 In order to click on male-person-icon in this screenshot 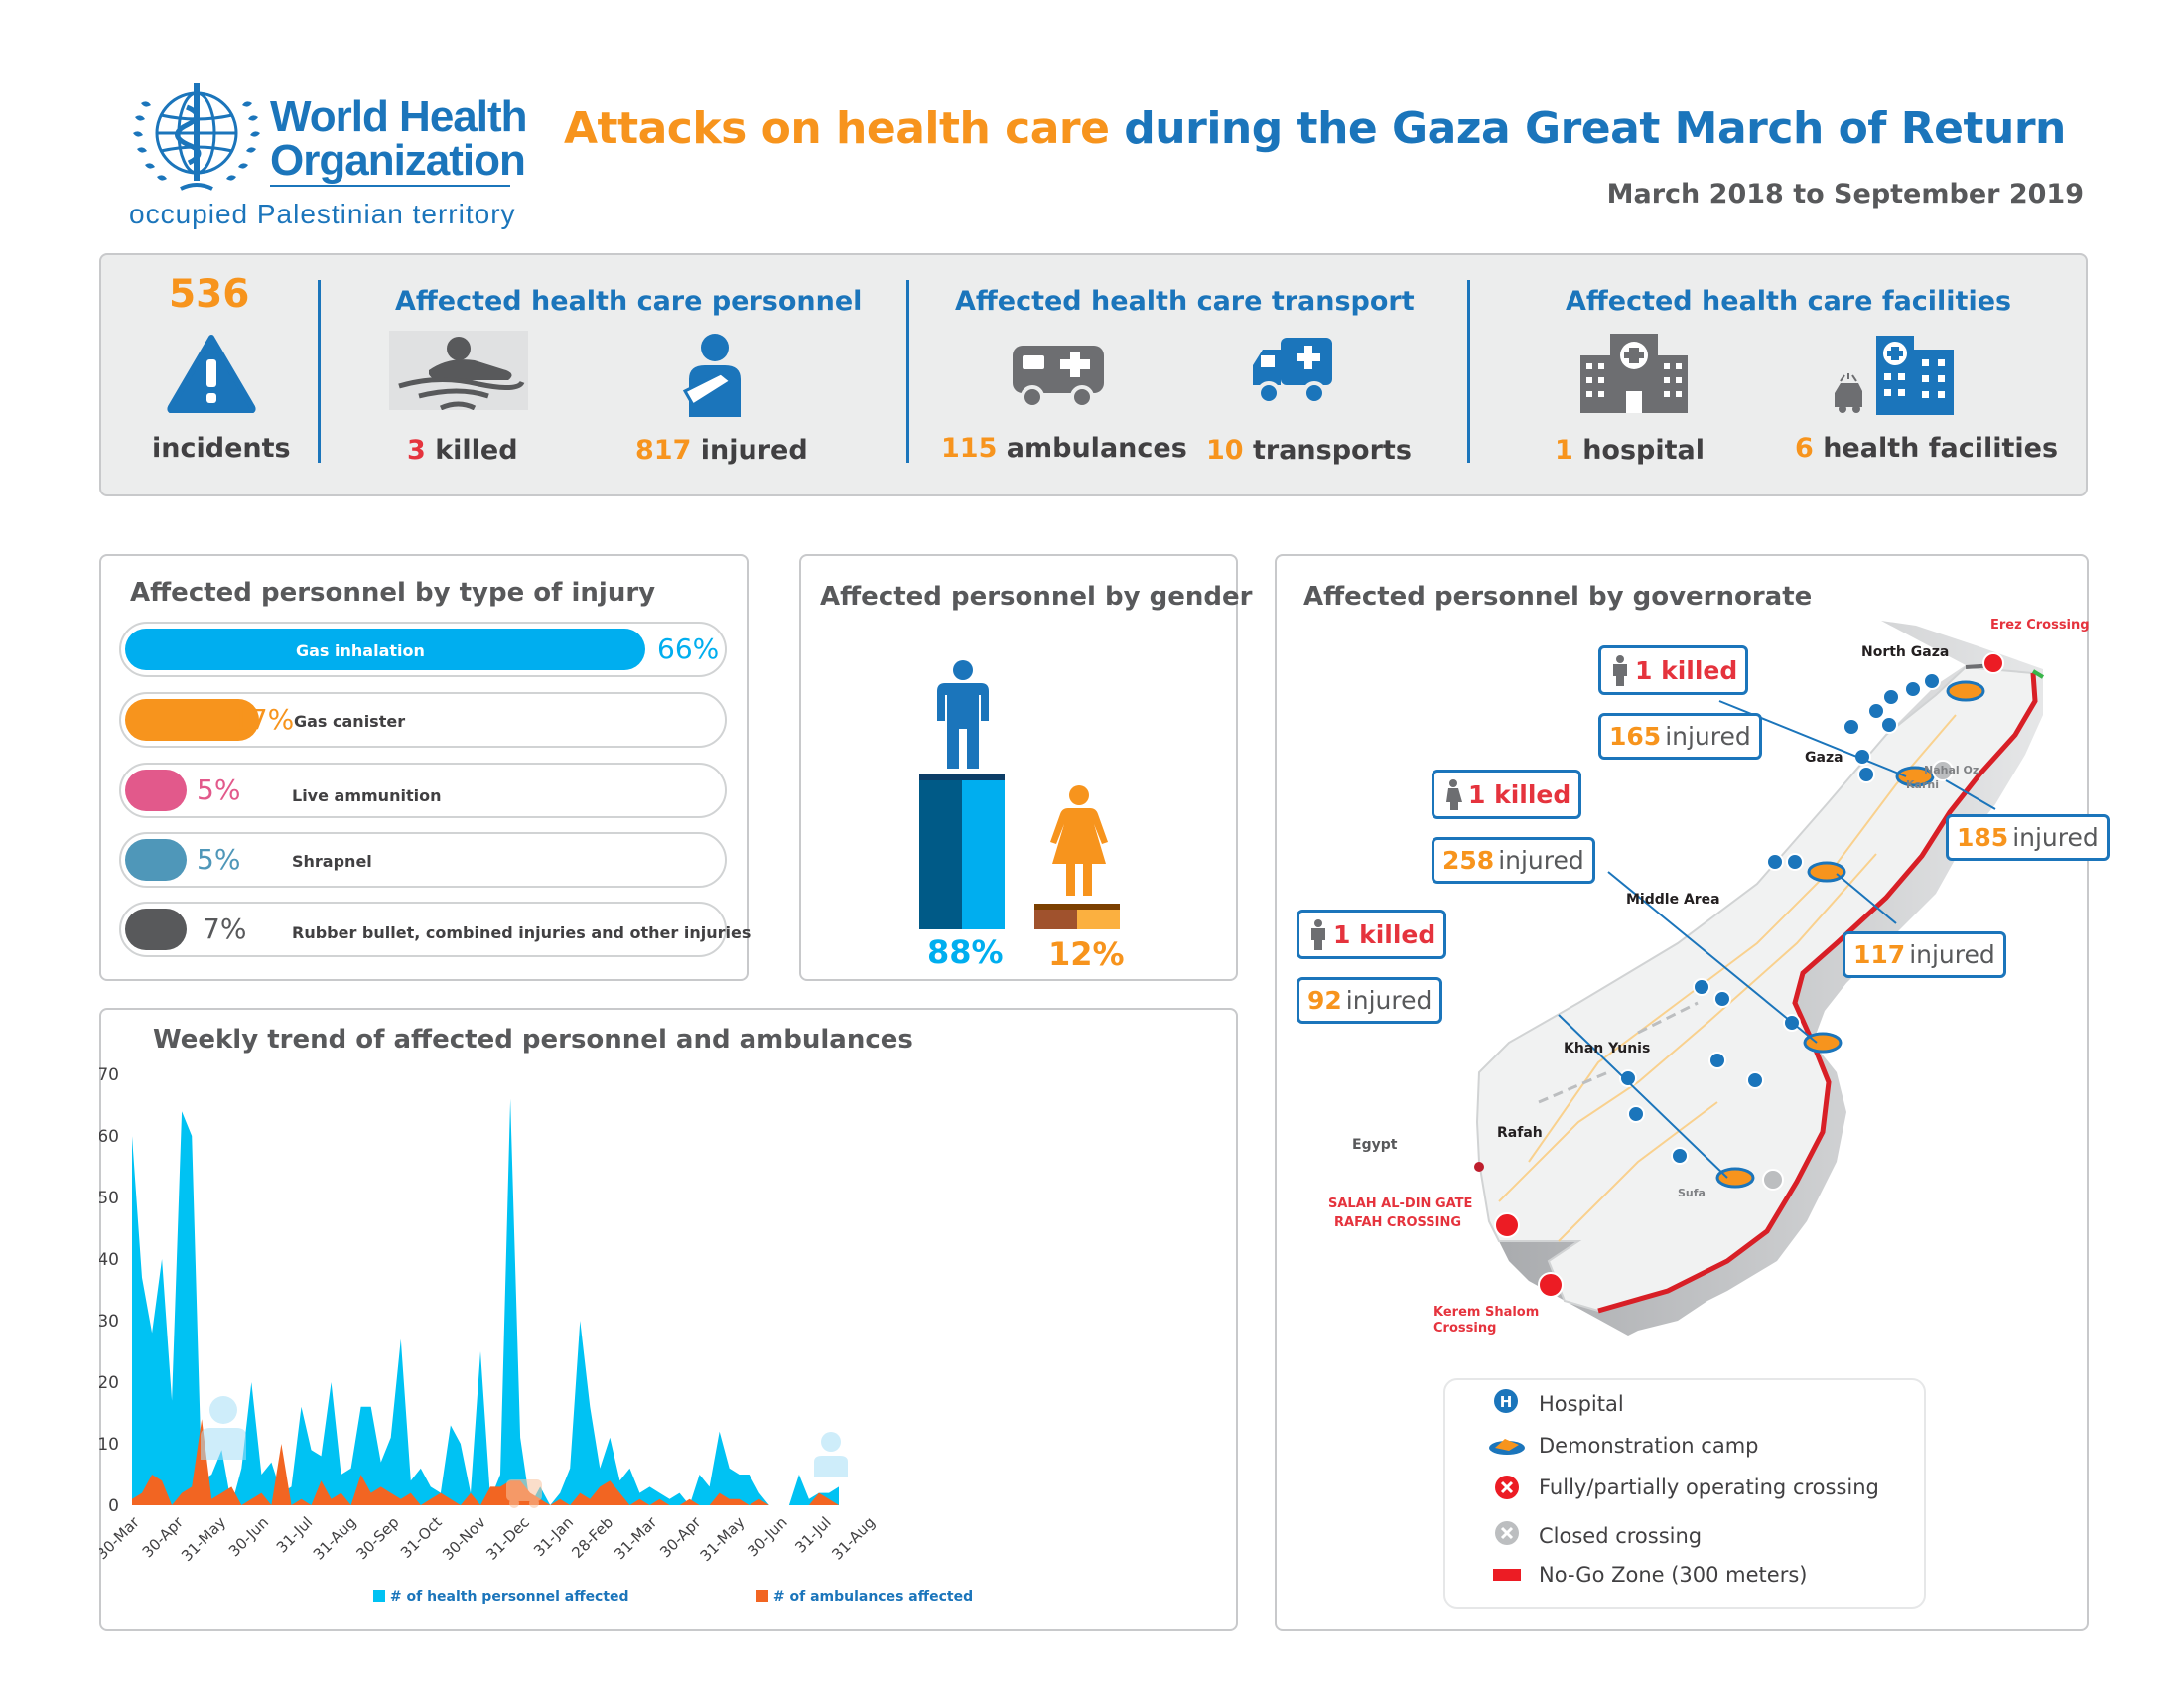, I will do `click(1620, 670)`.